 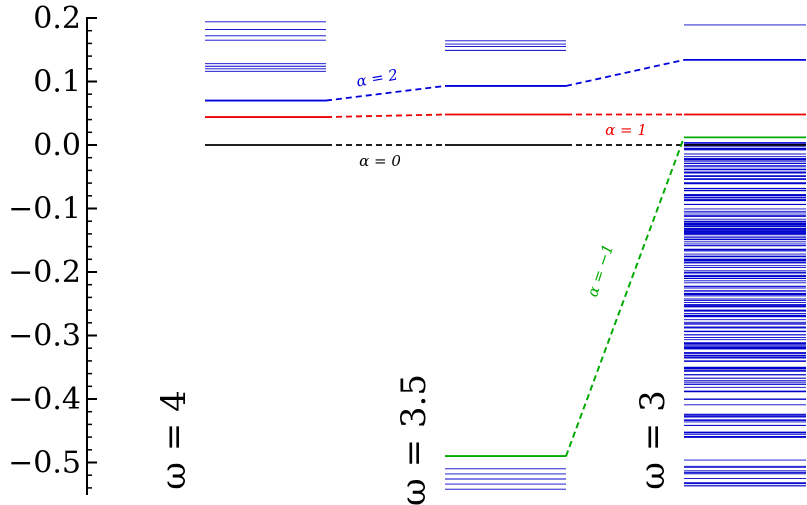 I want to click on y-tick-label: 0.2, so click(x=57, y=18).